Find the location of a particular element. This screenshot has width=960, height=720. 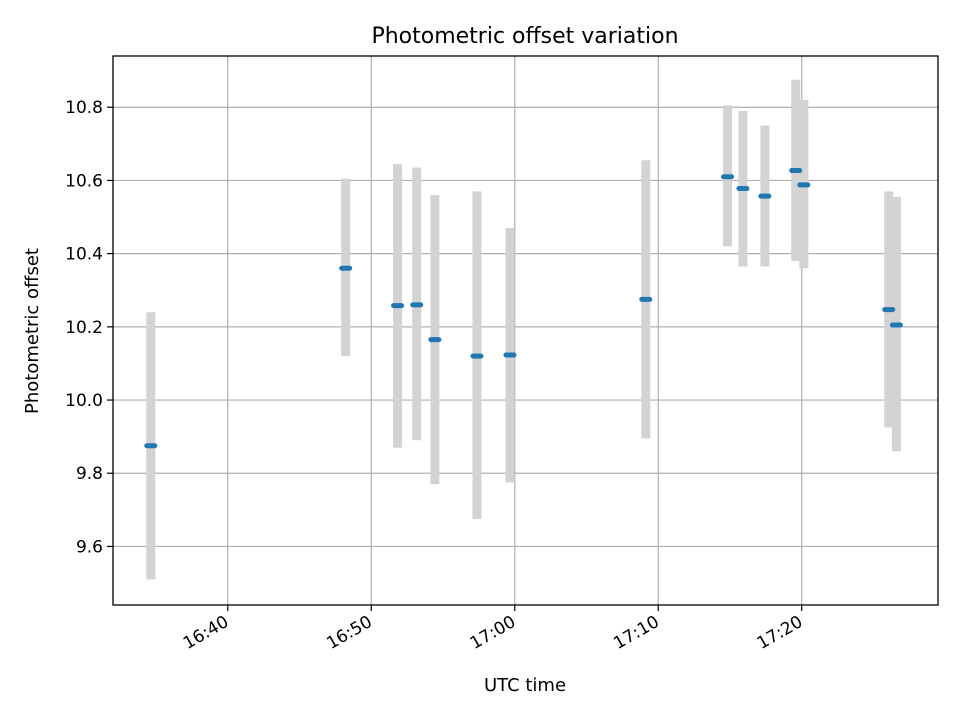

y-tick-label: 10.6 is located at coordinates (84, 181).